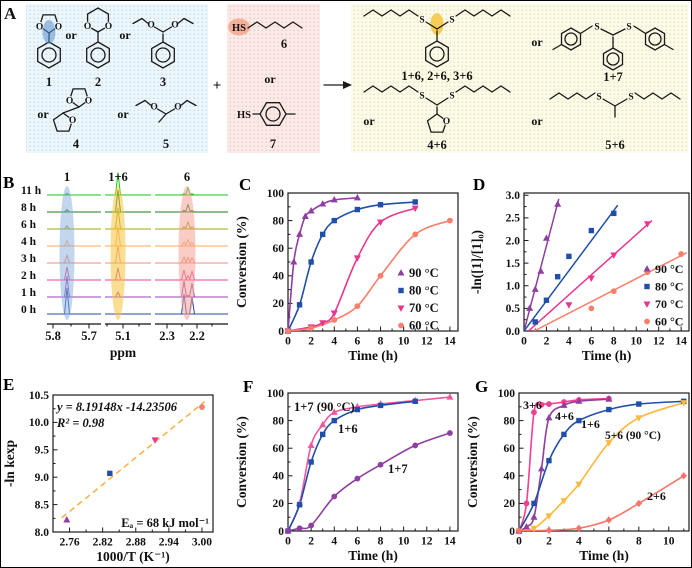 Image resolution: width=692 pixels, height=568 pixels. What do you see at coordinates (615, 145) in the screenshot?
I see `product-56-label: 5+6` at bounding box center [615, 145].